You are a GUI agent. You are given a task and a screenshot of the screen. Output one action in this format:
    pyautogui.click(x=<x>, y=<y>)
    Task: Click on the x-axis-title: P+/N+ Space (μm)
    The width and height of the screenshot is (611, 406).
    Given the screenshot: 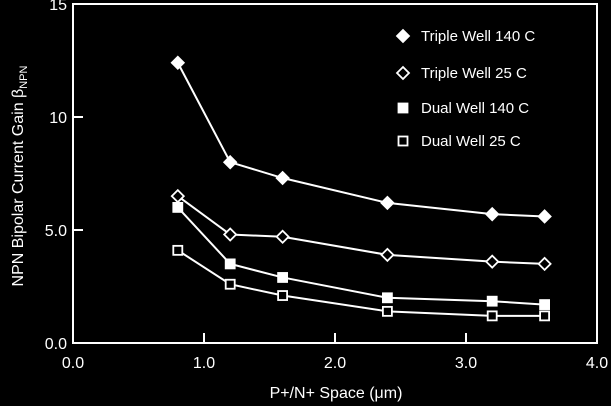 What is the action you would take?
    pyautogui.click(x=336, y=393)
    